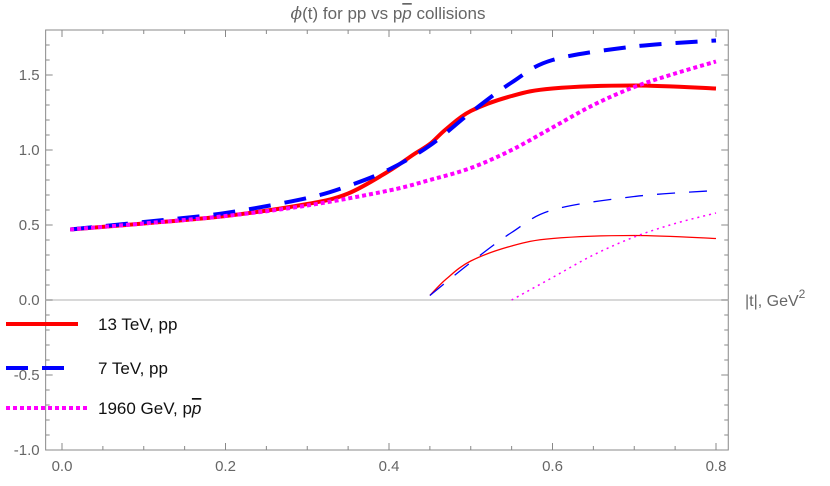  Describe the element at coordinates (29, 225) in the screenshot. I see `y-tick-label: 0.5` at that location.